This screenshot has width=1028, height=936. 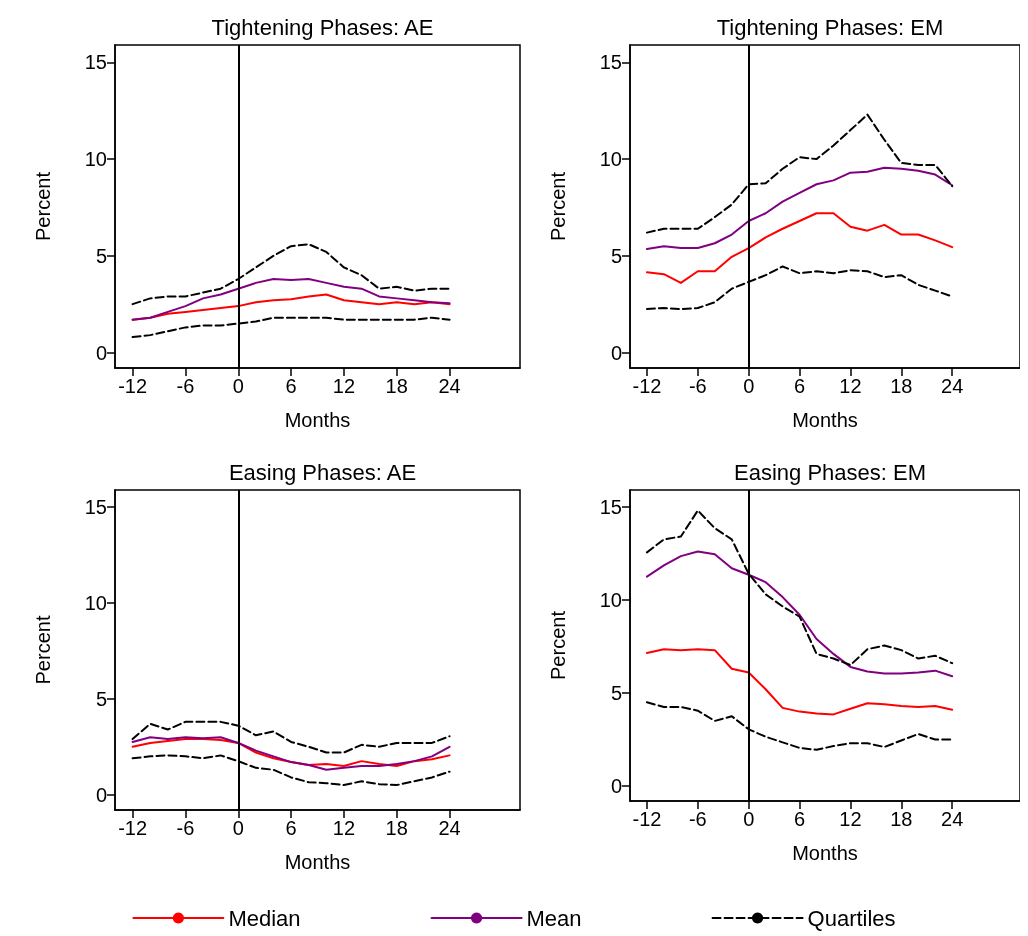 What do you see at coordinates (554, 918) in the screenshot?
I see `legend-label: Mean` at bounding box center [554, 918].